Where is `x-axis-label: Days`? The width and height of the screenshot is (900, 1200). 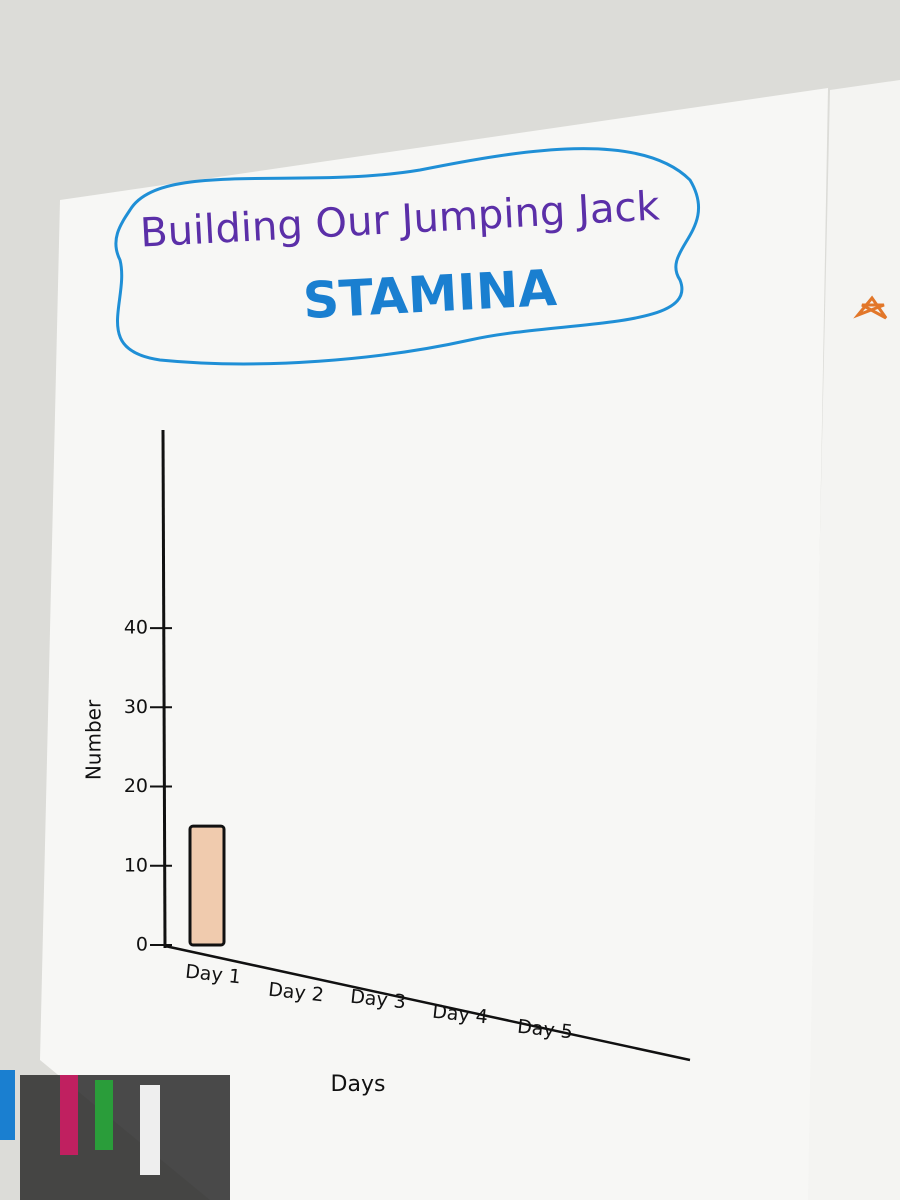
x-axis-label: Days is located at coordinates (358, 1084).